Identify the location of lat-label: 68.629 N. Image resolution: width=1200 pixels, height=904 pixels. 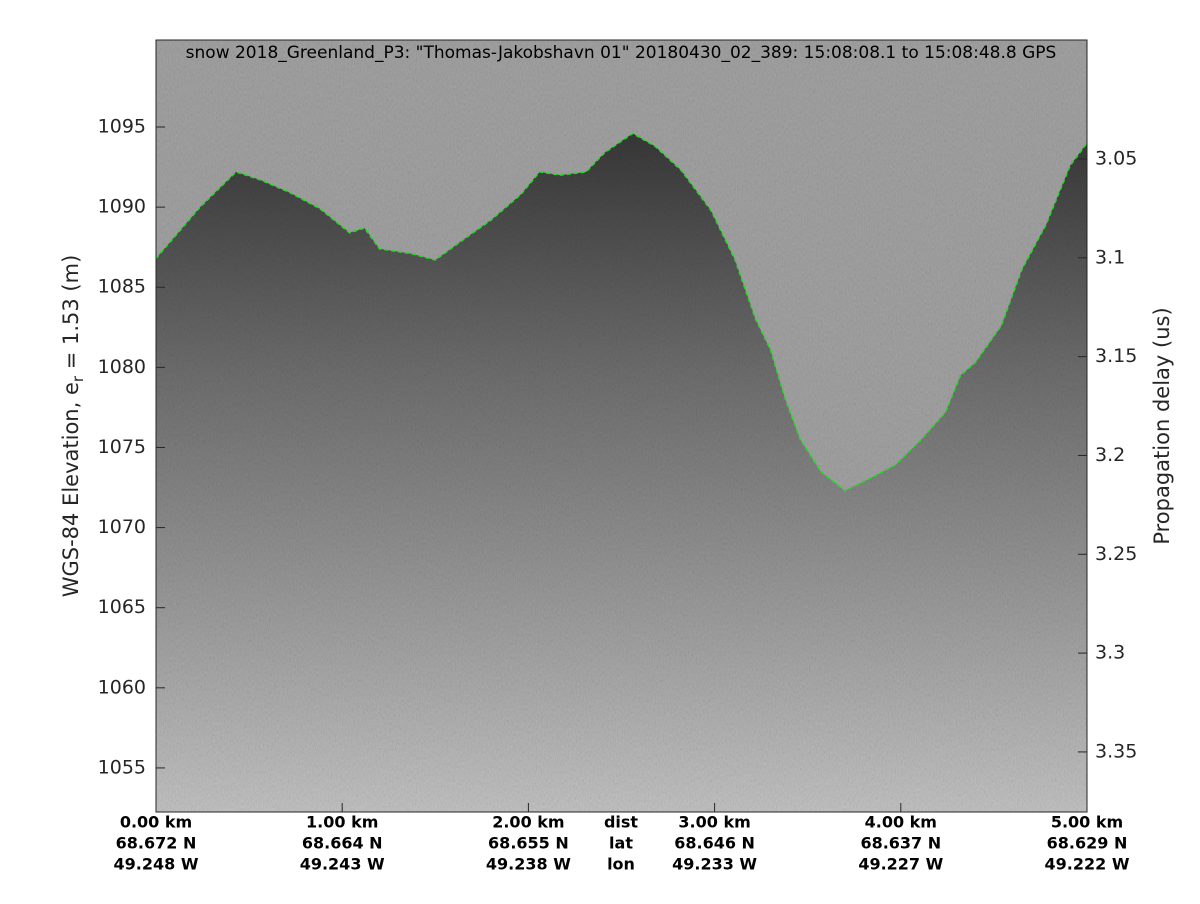
(1087, 843).